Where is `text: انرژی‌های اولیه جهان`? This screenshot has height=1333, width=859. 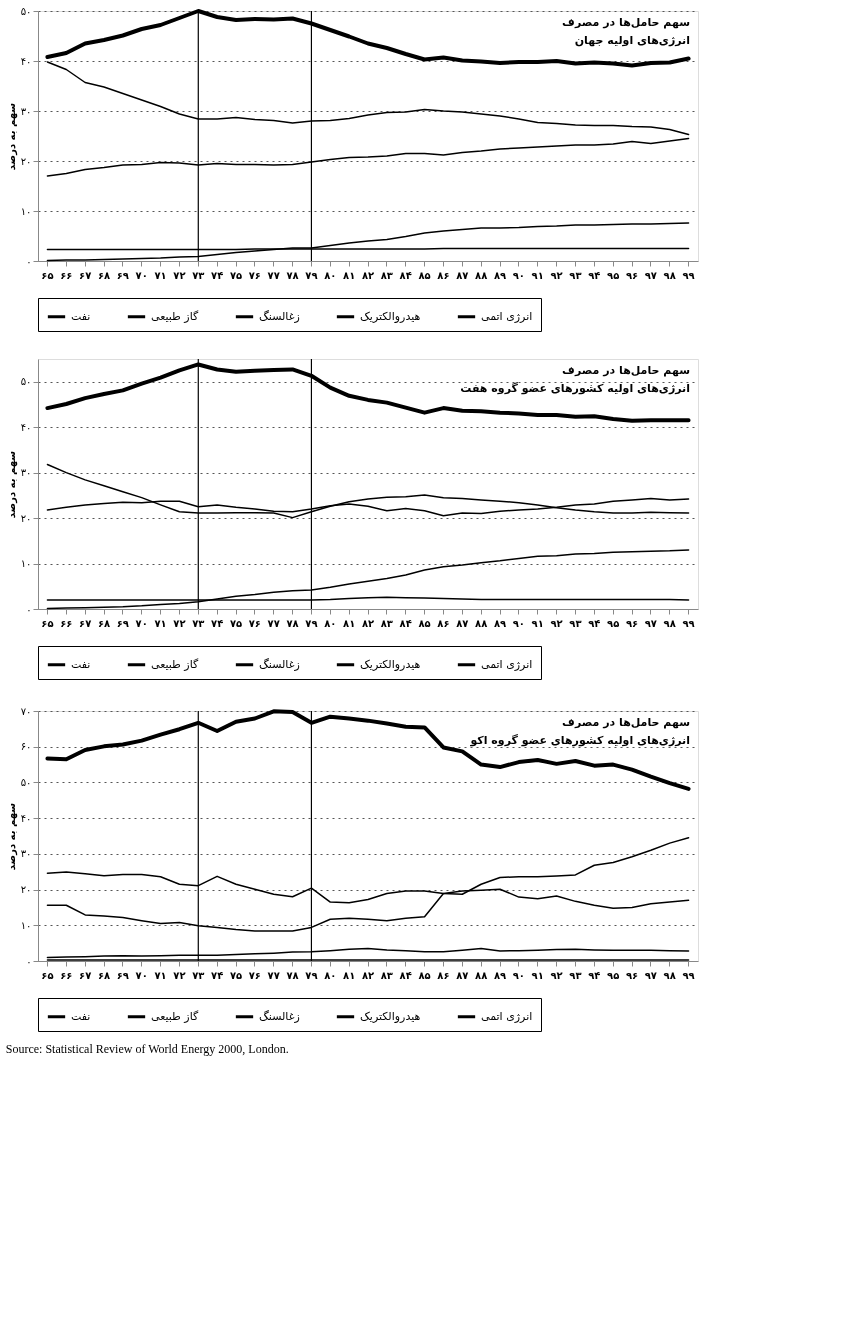 text: انرژی‌های اولیه جهان is located at coordinates (632, 40).